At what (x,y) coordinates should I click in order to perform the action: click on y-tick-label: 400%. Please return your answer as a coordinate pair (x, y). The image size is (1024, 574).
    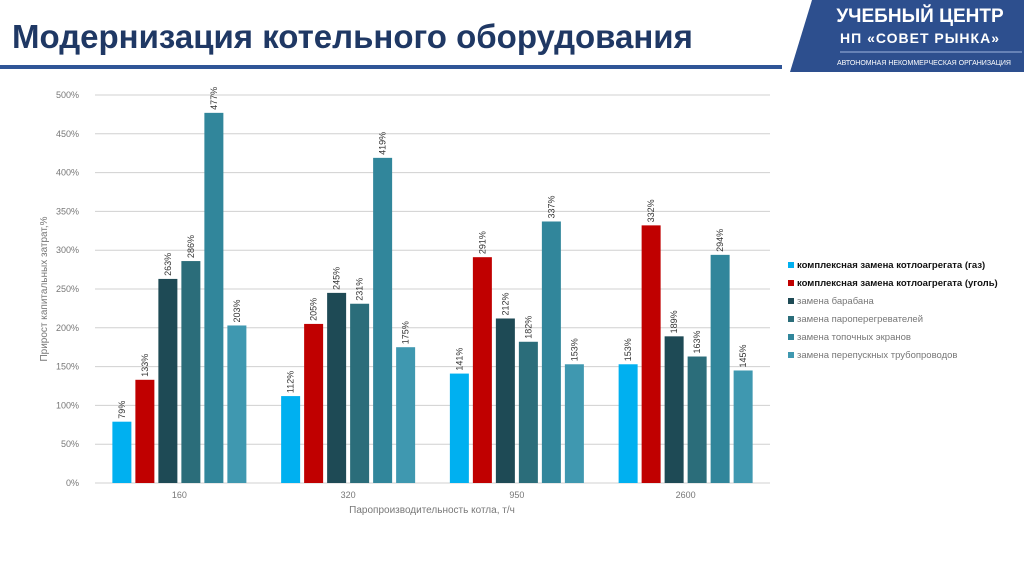
    Looking at the image, I should click on (67, 173).